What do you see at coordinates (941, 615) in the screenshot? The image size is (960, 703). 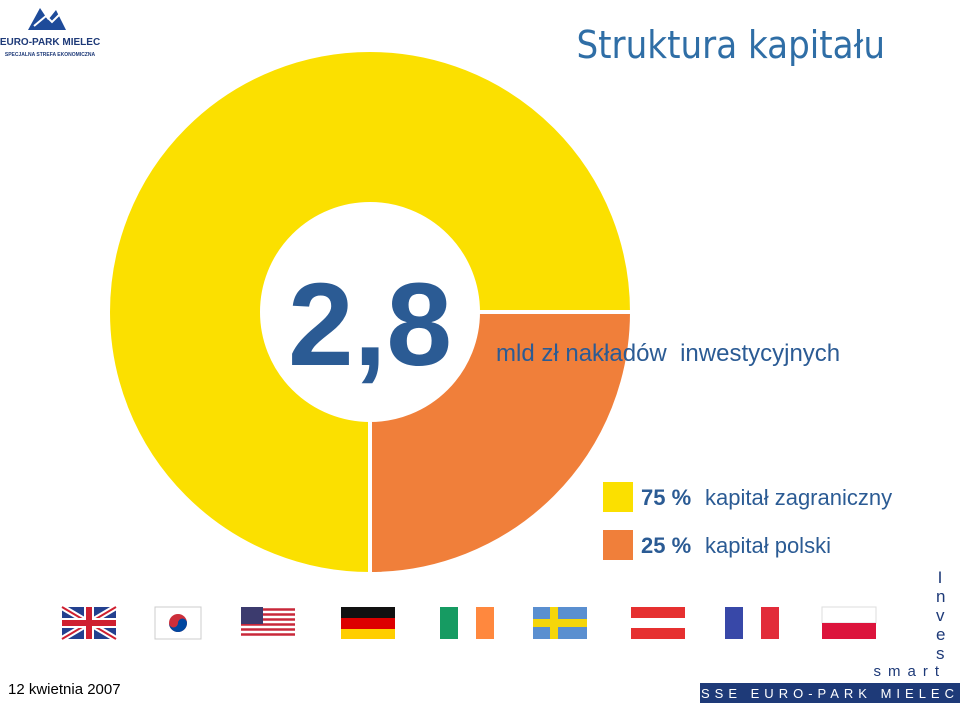 I see `brand-vertical: Inves` at bounding box center [941, 615].